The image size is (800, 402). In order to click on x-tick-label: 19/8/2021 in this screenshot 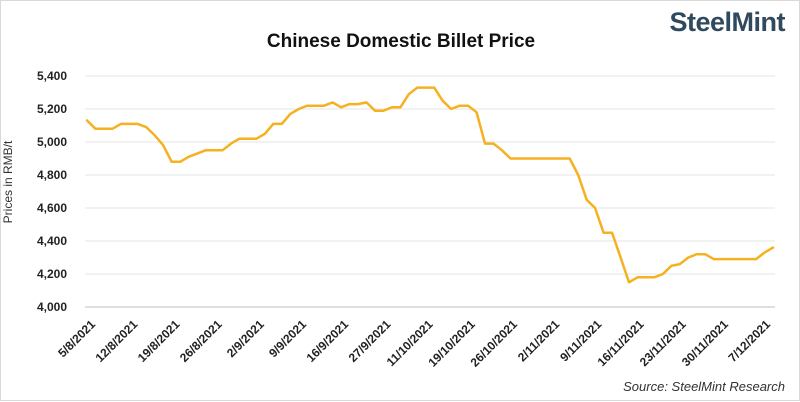, I will do `click(159, 341)`.